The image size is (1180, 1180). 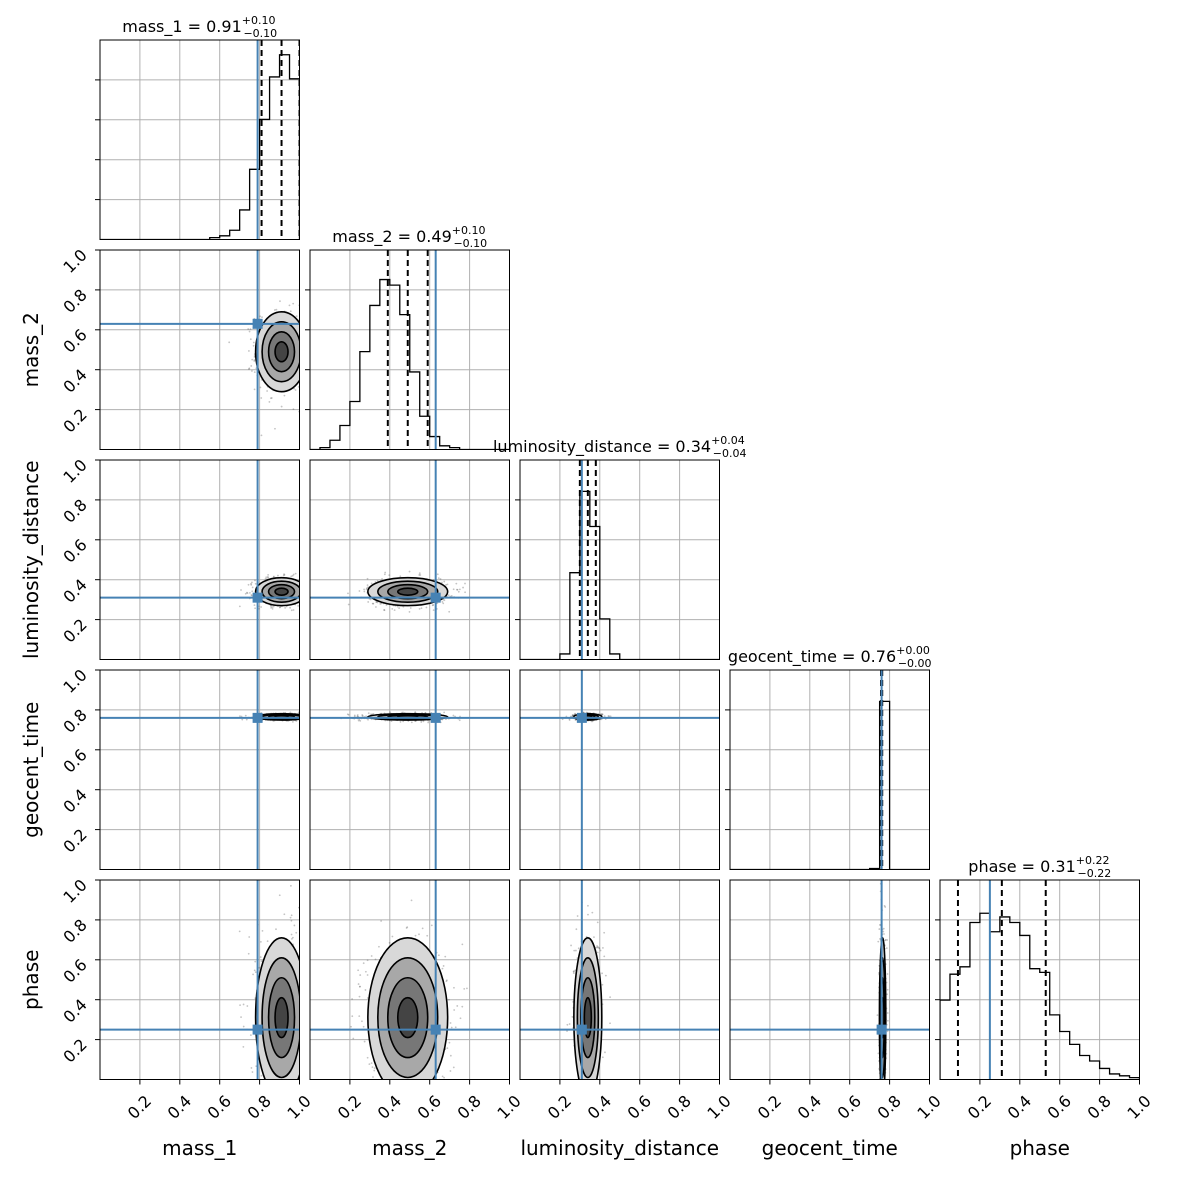 I want to click on y-tick-label: 1.0, so click(x=74, y=680).